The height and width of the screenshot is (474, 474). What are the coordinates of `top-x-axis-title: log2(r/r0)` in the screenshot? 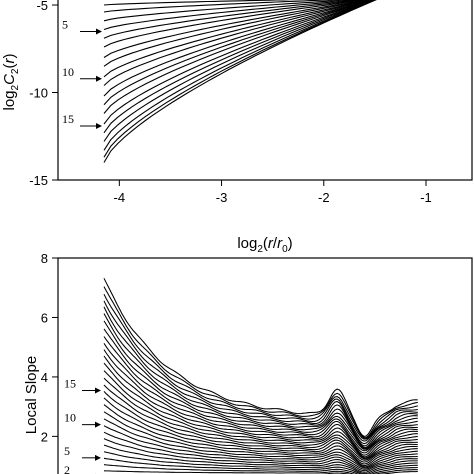 It's located at (264, 245).